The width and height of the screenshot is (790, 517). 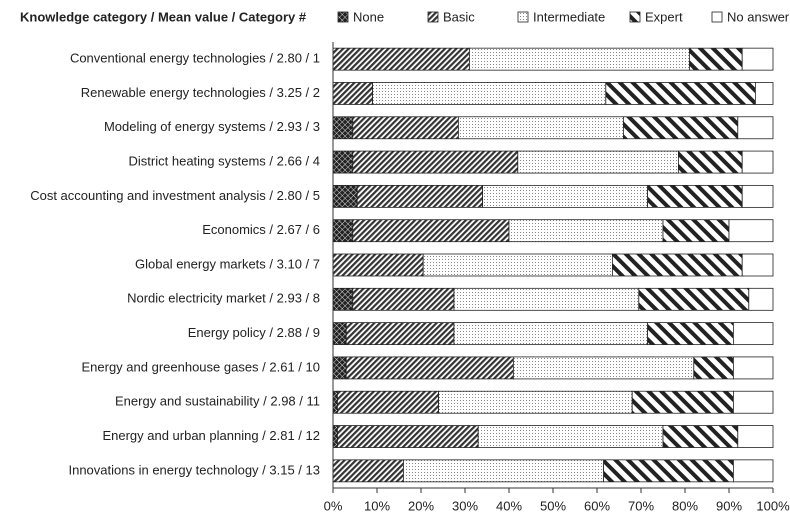 What do you see at coordinates (227, 263) in the screenshot?
I see `y-tick-label: Global energy markets / 3.10 / 7` at bounding box center [227, 263].